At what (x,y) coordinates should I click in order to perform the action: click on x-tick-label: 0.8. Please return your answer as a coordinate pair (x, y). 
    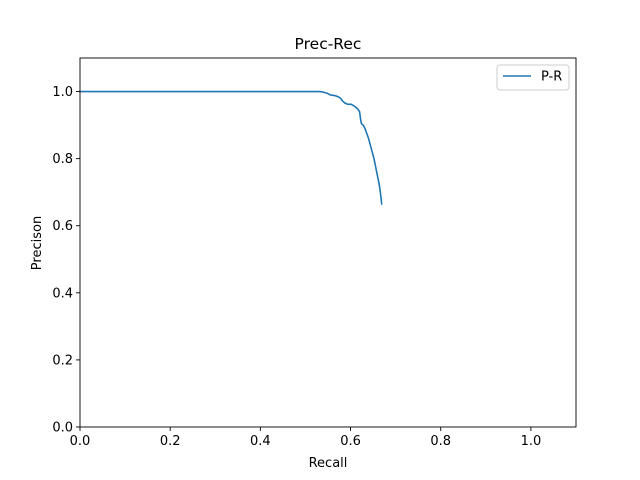
    Looking at the image, I should click on (440, 441).